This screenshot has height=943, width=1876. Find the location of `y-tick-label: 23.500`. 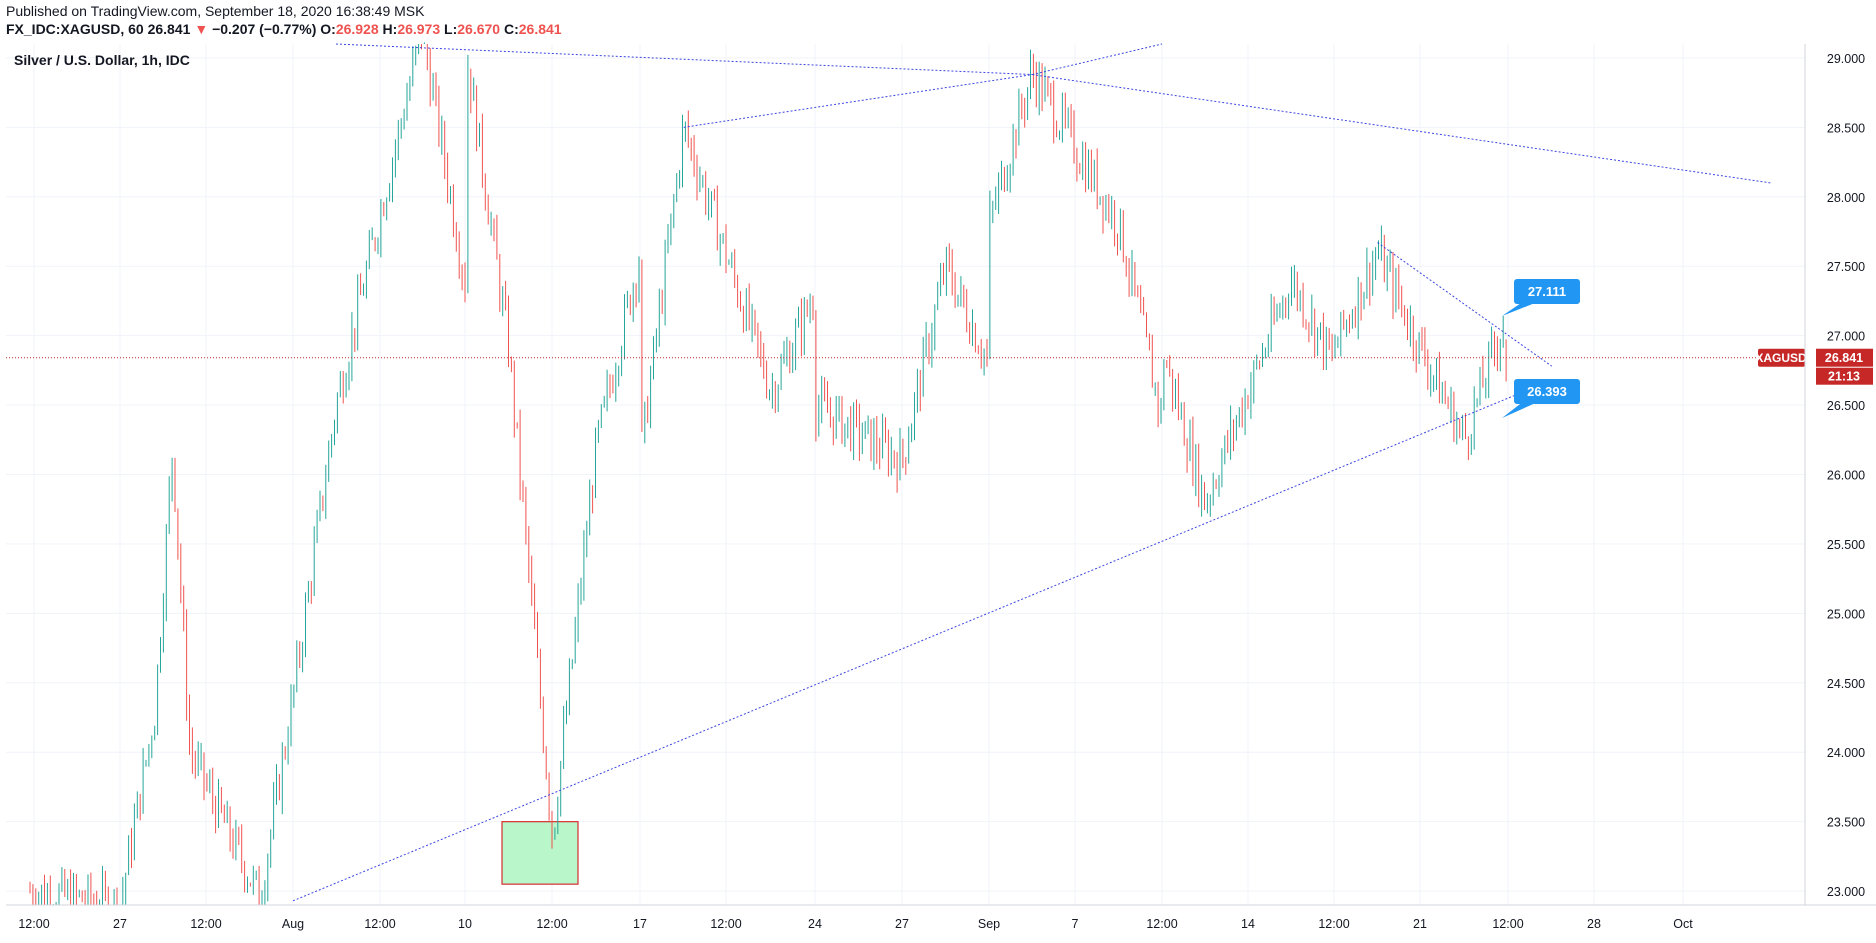

y-tick-label: 23.500 is located at coordinates (1846, 823).